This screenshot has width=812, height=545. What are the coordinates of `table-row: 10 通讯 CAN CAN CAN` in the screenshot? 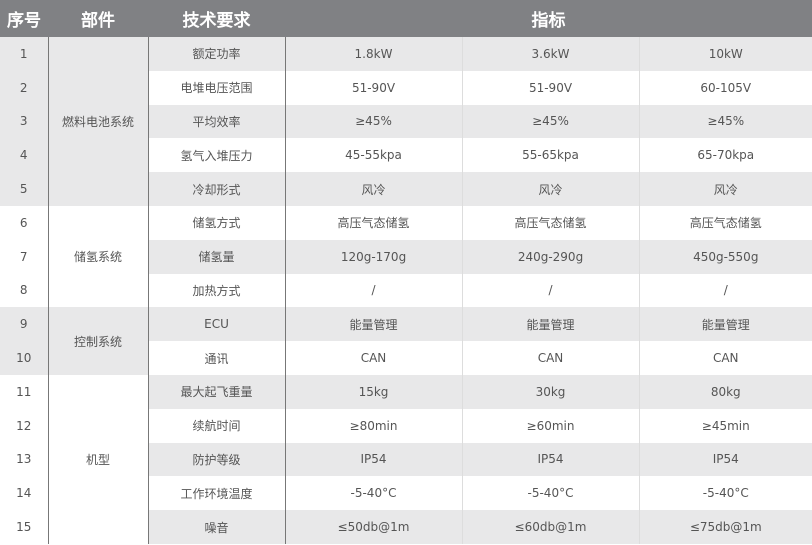 It's located at (406, 358).